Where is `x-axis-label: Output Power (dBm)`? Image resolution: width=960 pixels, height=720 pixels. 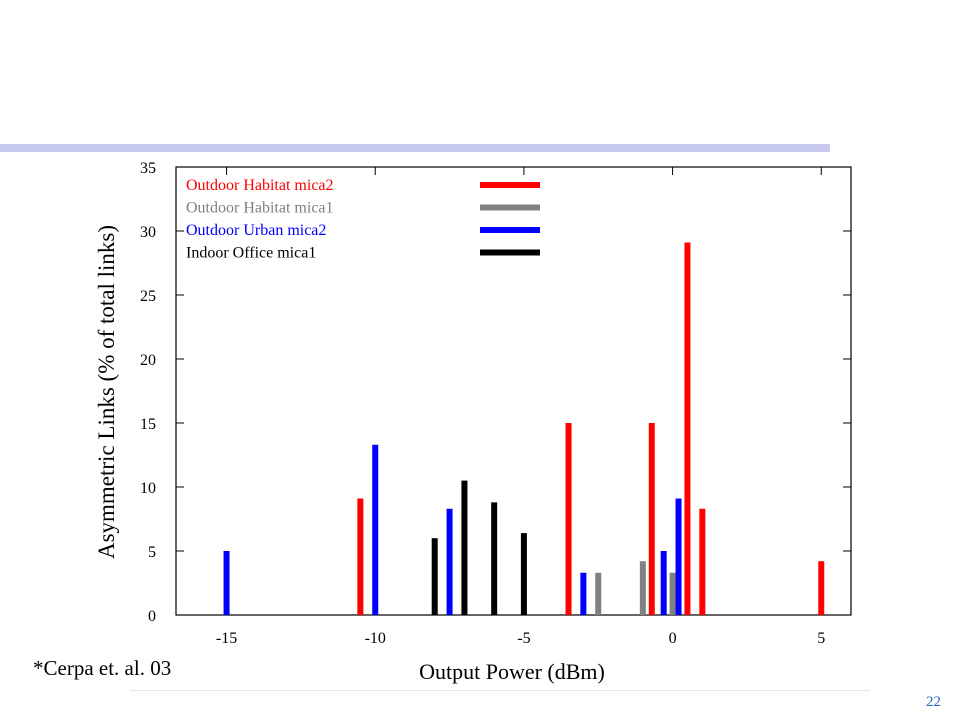
x-axis-label: Output Power (dBm) is located at coordinates (512, 671).